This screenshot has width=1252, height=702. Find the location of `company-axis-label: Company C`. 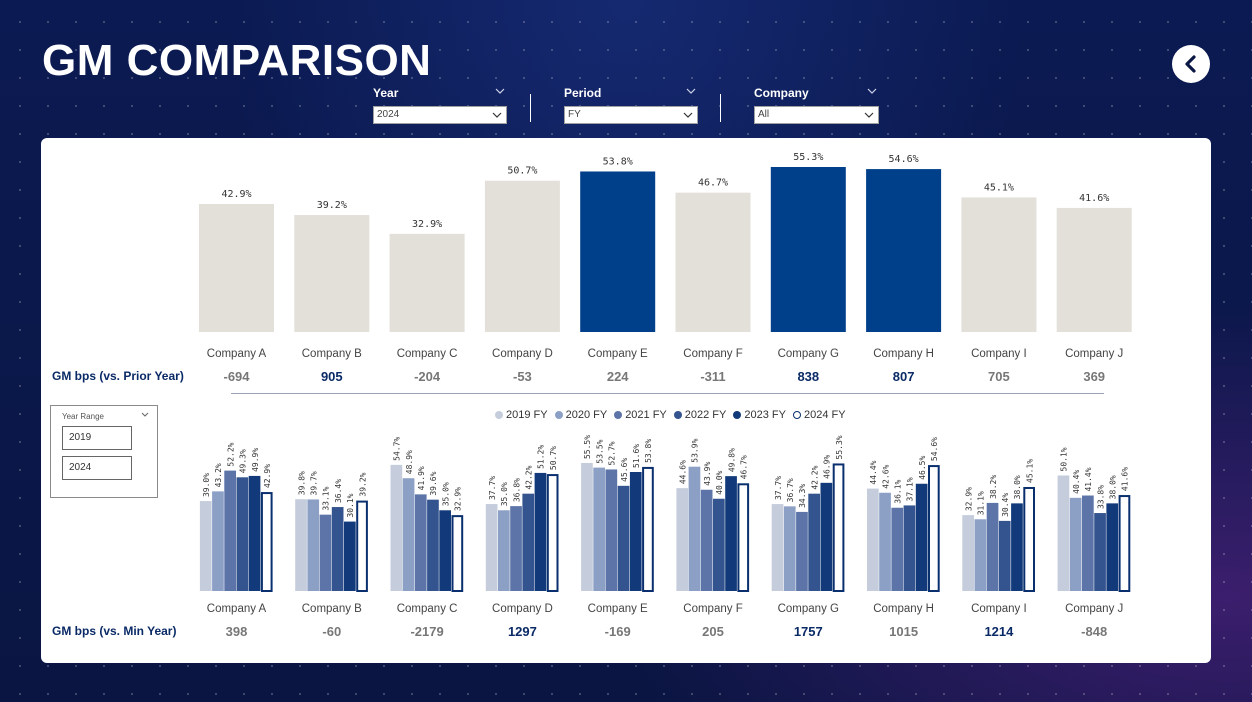

company-axis-label: Company C is located at coordinates (427, 354).